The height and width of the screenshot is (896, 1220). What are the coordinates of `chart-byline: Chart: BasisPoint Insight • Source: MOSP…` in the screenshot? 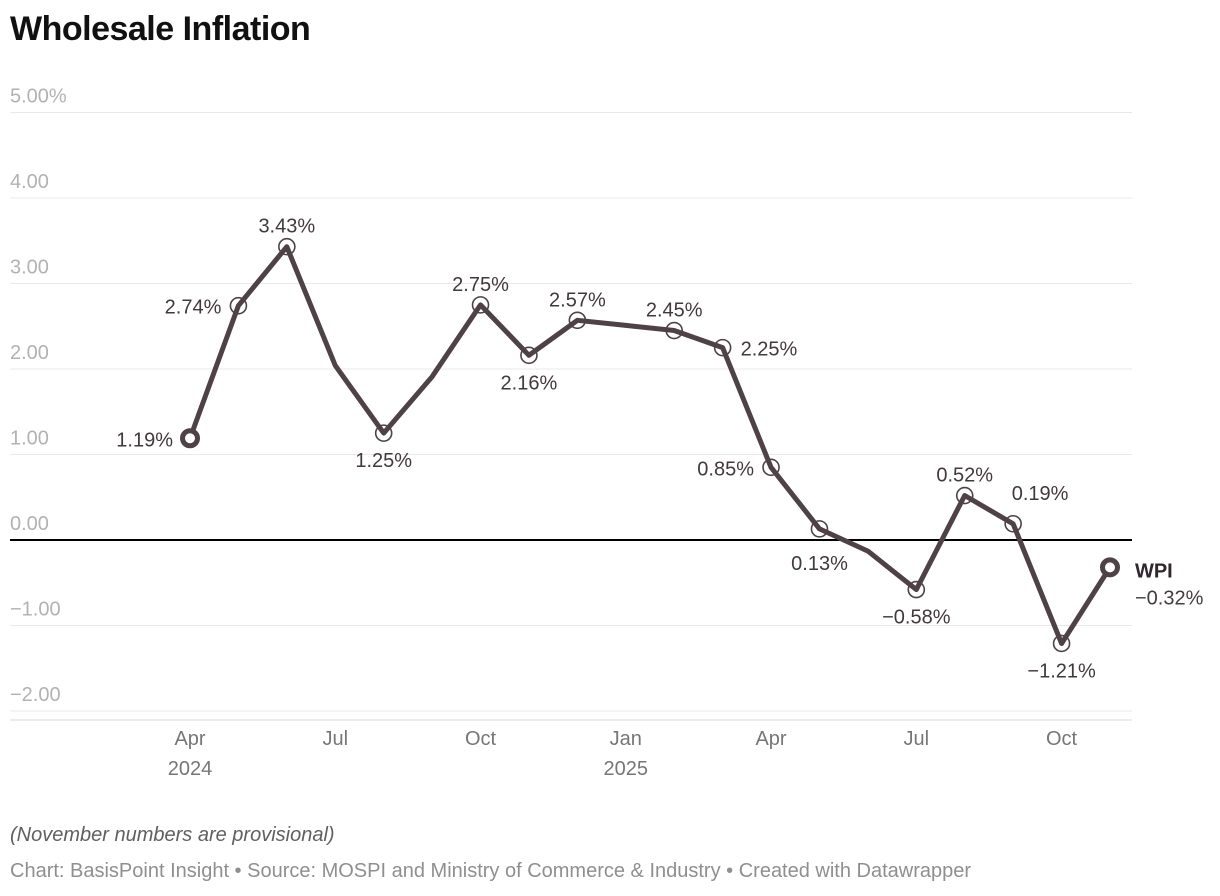 It's located at (491, 871).